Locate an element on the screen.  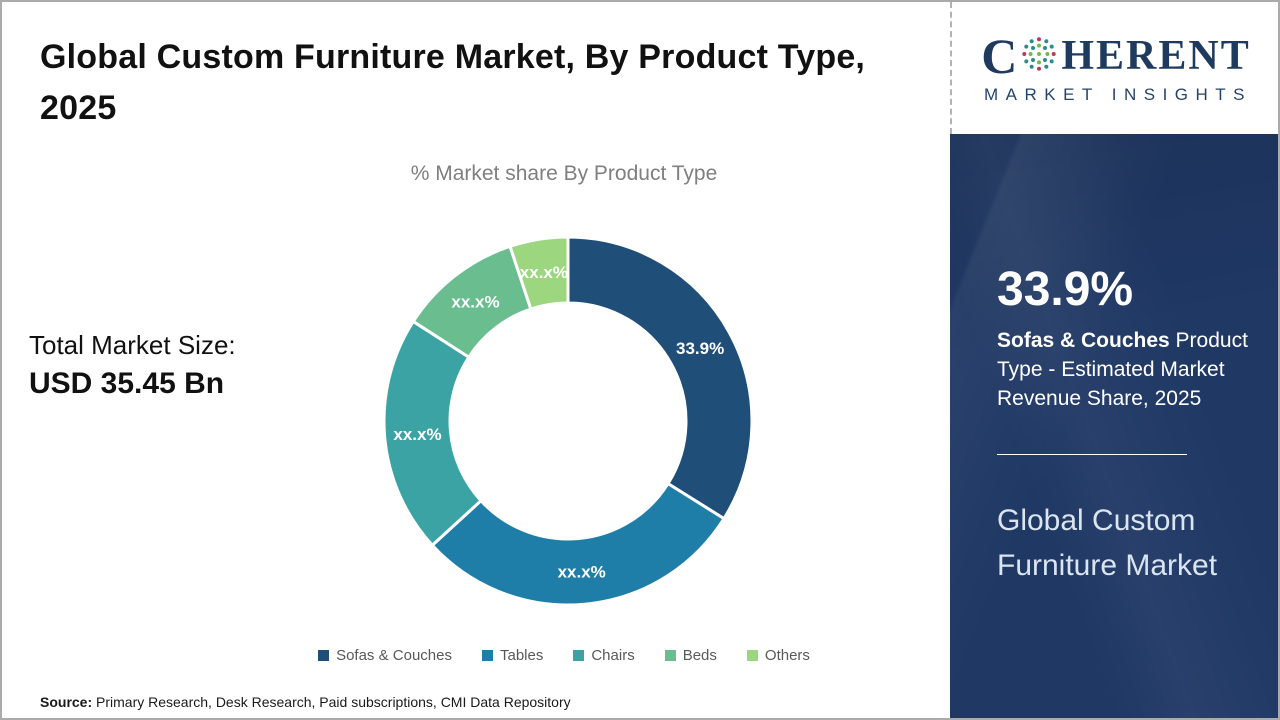
legend-label-chairs: Chairs is located at coordinates (613, 655).